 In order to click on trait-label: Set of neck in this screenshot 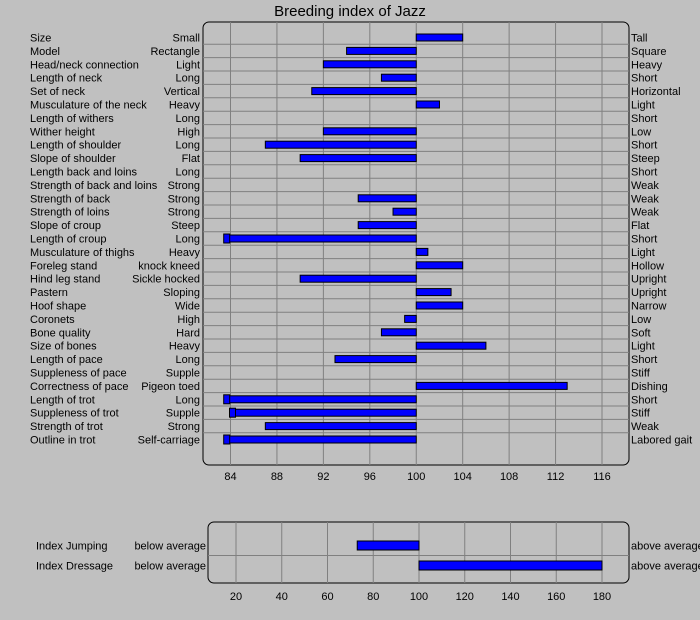, I will do `click(58, 92)`.